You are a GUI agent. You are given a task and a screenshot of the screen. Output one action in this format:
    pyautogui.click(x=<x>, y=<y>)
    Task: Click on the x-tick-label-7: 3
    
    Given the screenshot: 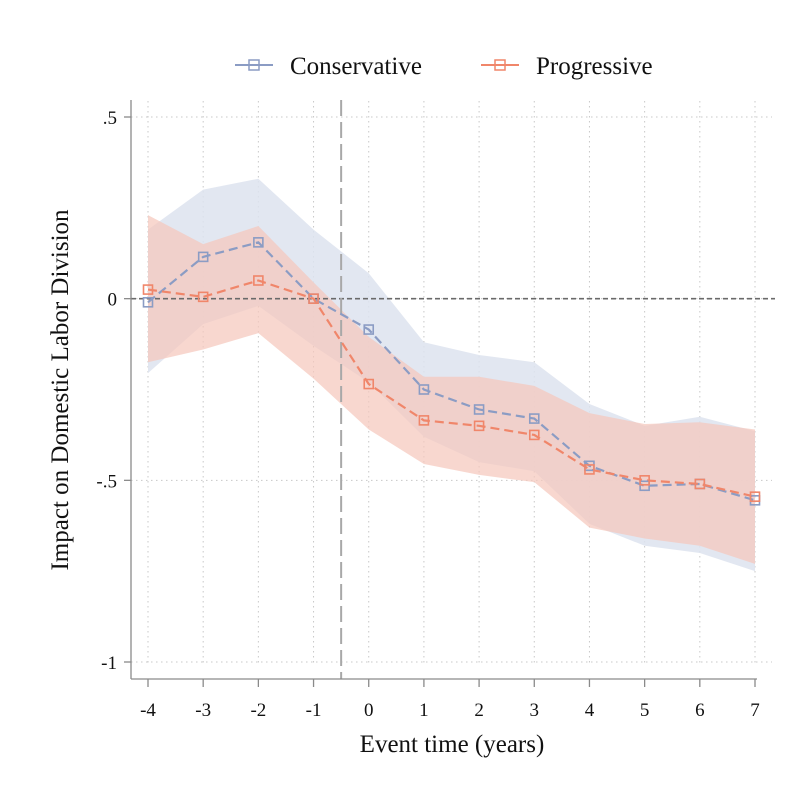 What is the action you would take?
    pyautogui.click(x=535, y=710)
    